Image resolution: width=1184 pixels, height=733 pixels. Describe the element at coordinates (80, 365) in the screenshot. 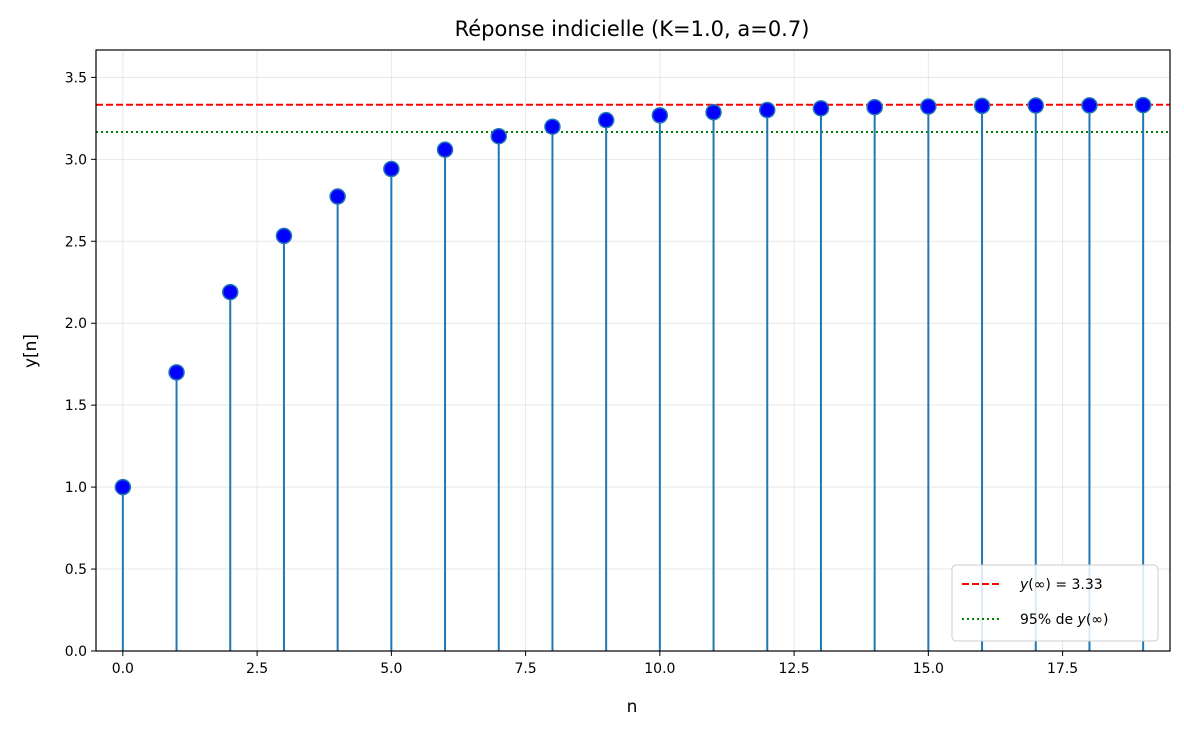

I see `y-axis-ticks: 0.0 0.5 1.0 1.5 2.0 2.5 3.0 3.5` at that location.